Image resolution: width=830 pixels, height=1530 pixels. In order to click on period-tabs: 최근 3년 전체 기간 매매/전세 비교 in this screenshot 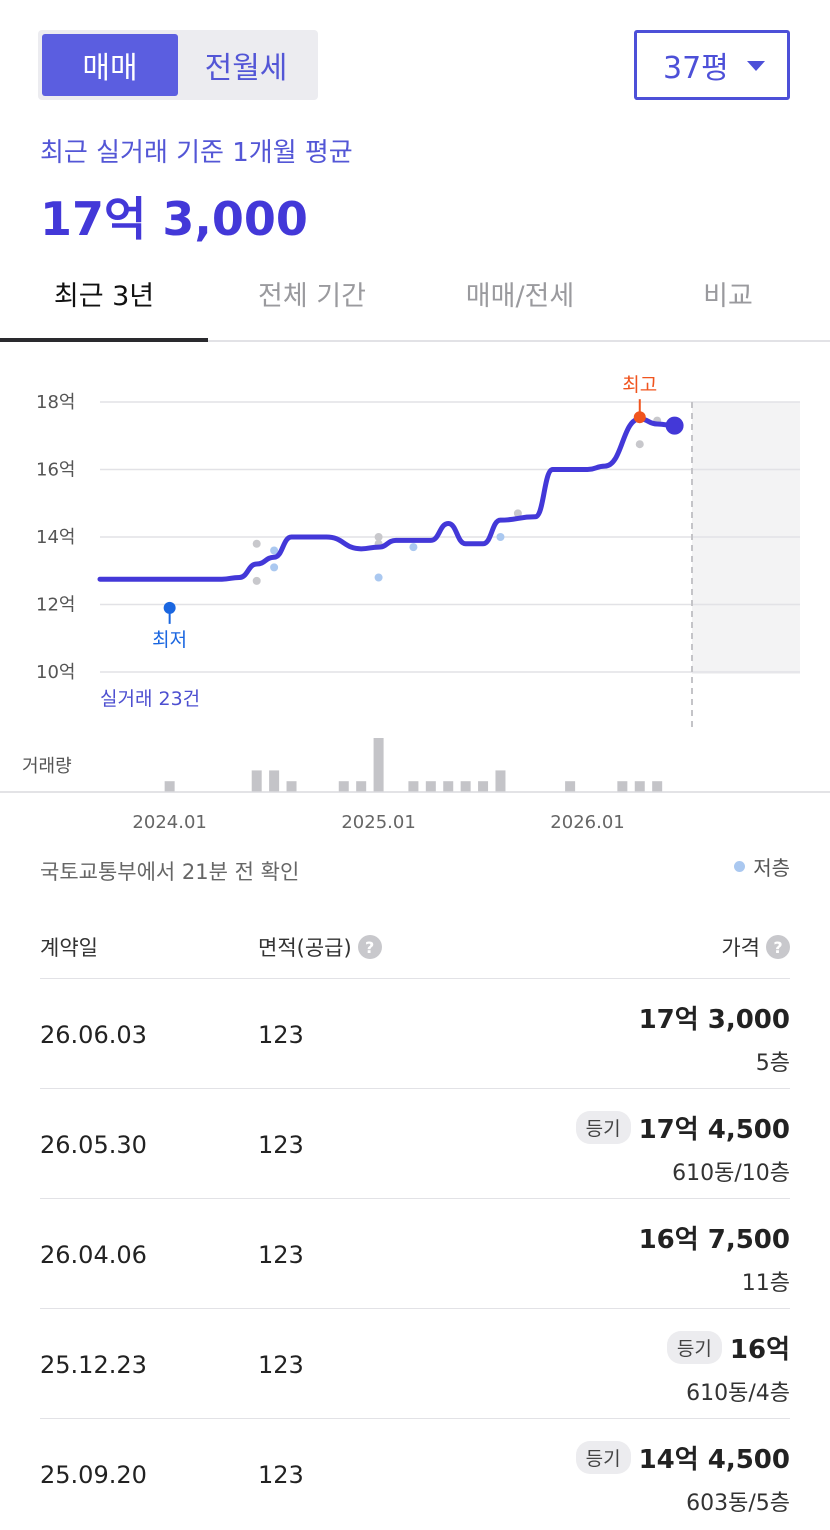, I will do `click(415, 301)`.